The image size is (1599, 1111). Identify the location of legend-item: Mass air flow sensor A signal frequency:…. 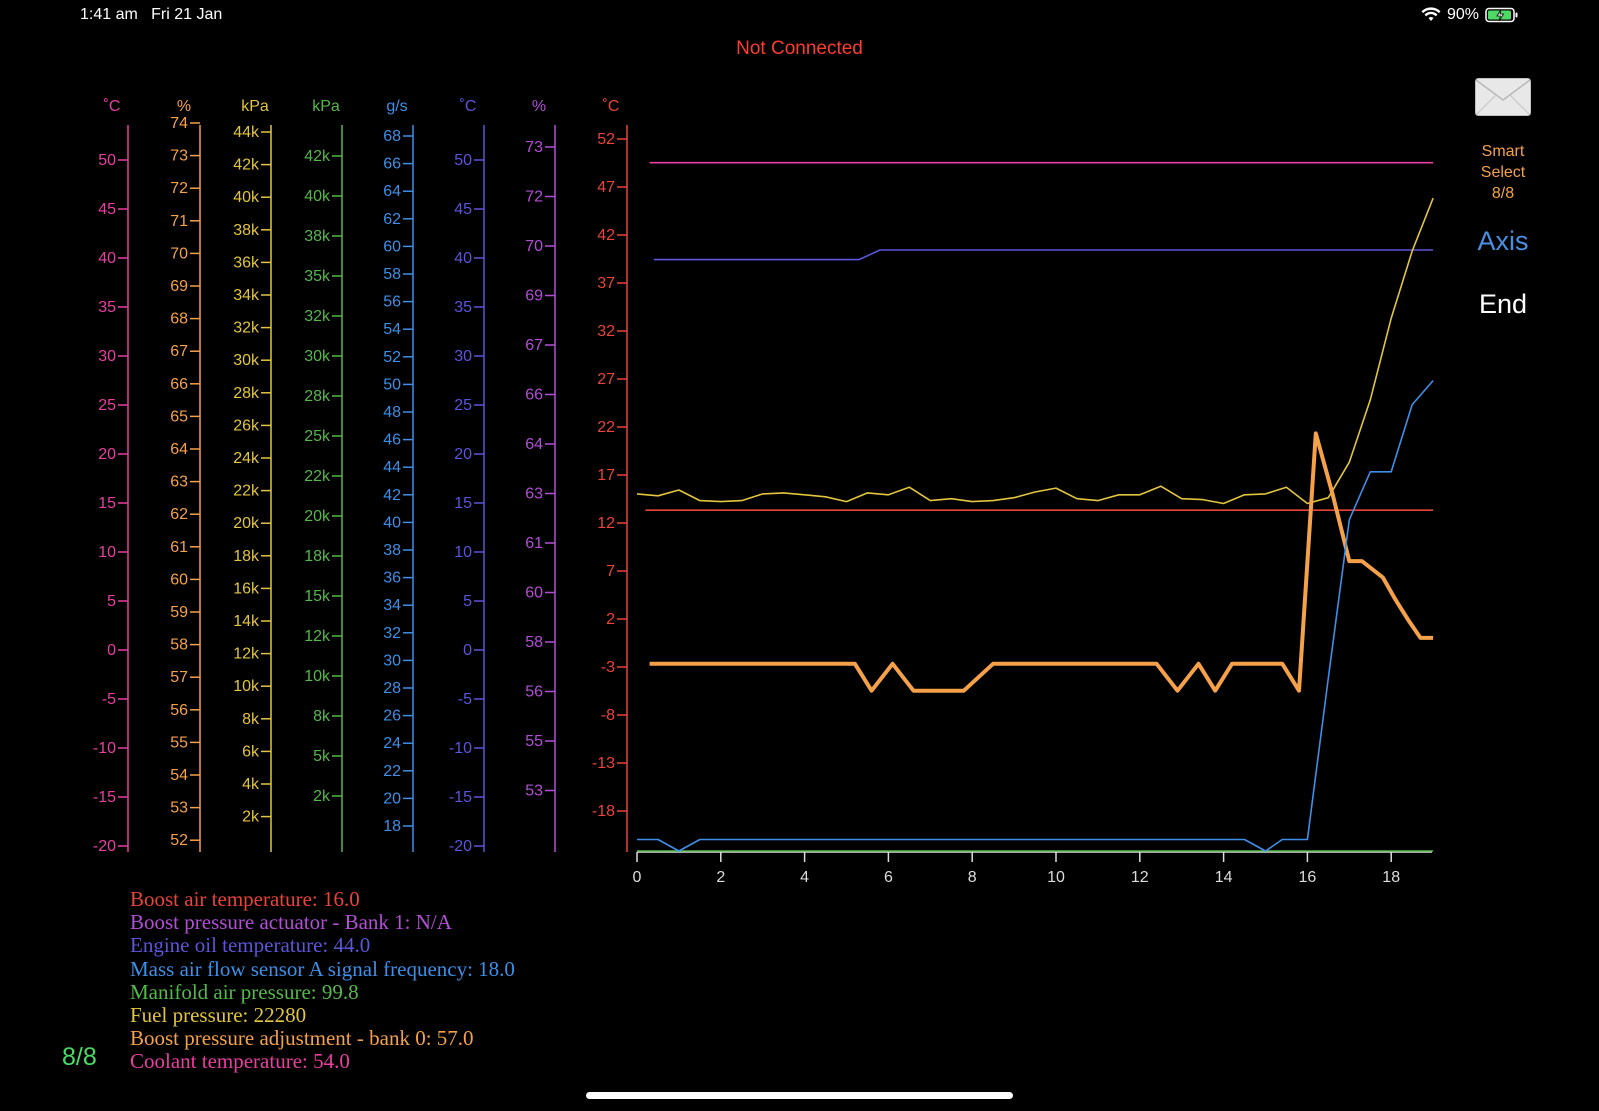
(322, 968).